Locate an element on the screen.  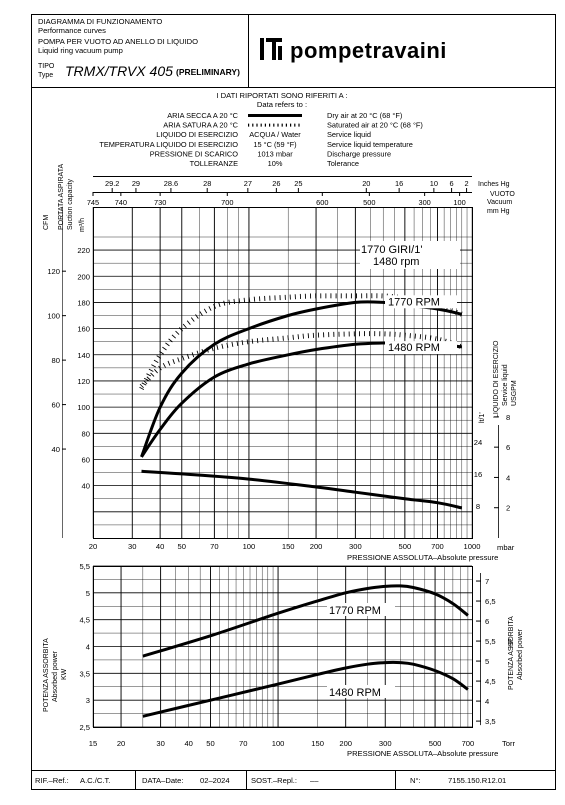
power-x-axis-label: PRESSIONE ASSOLUTA–Absolute pressure is located at coordinates (422, 753).